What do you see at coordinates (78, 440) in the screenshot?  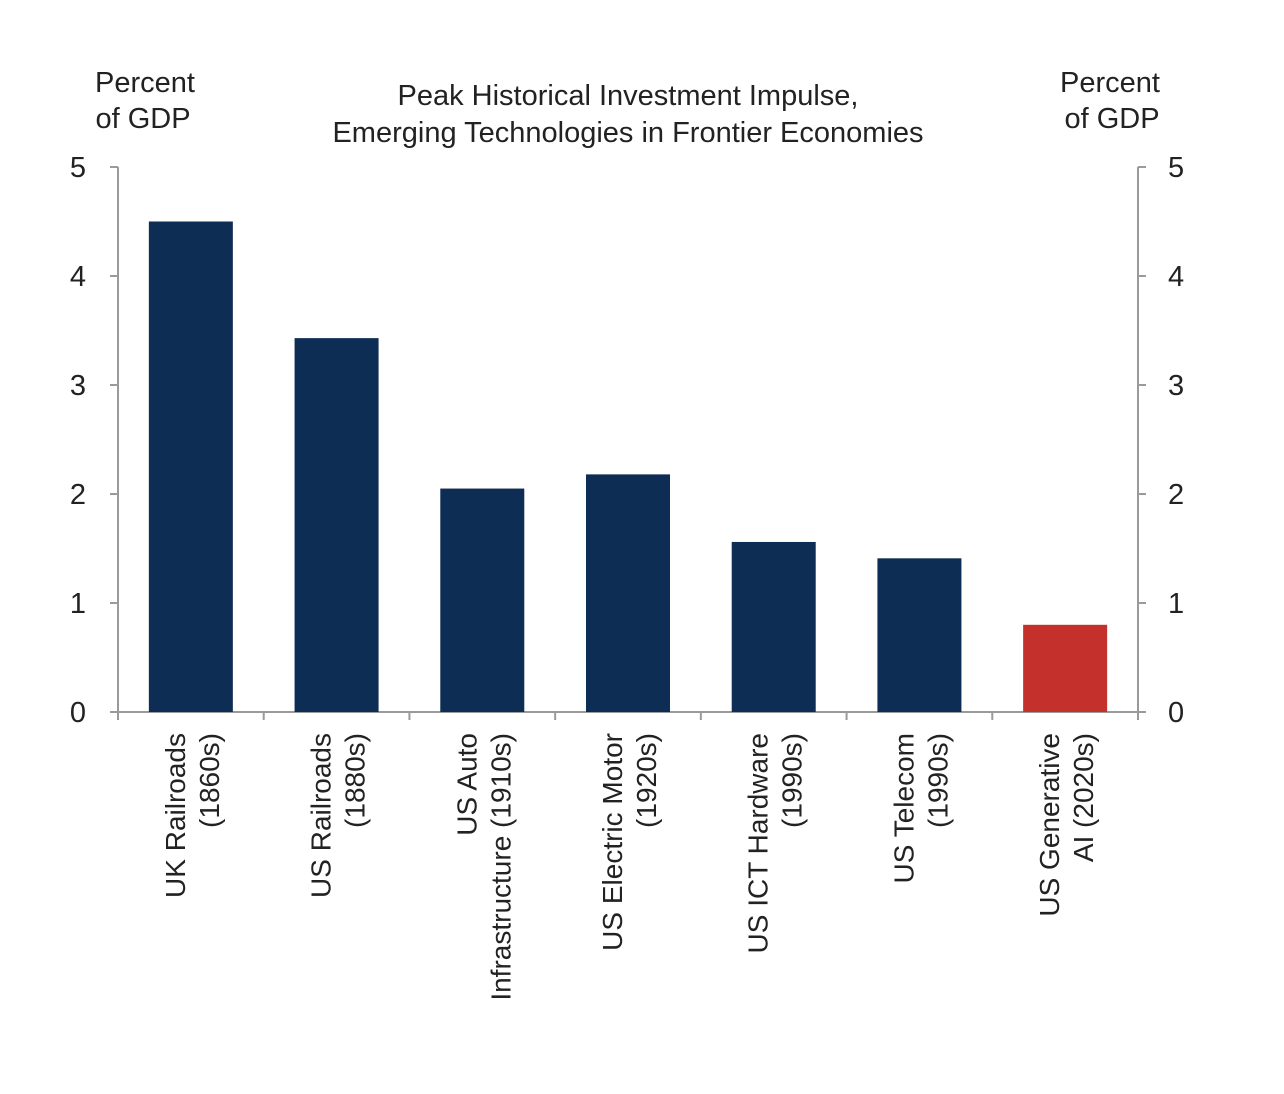 I see `left-tick-labels: 0 1 2 3 4 5` at bounding box center [78, 440].